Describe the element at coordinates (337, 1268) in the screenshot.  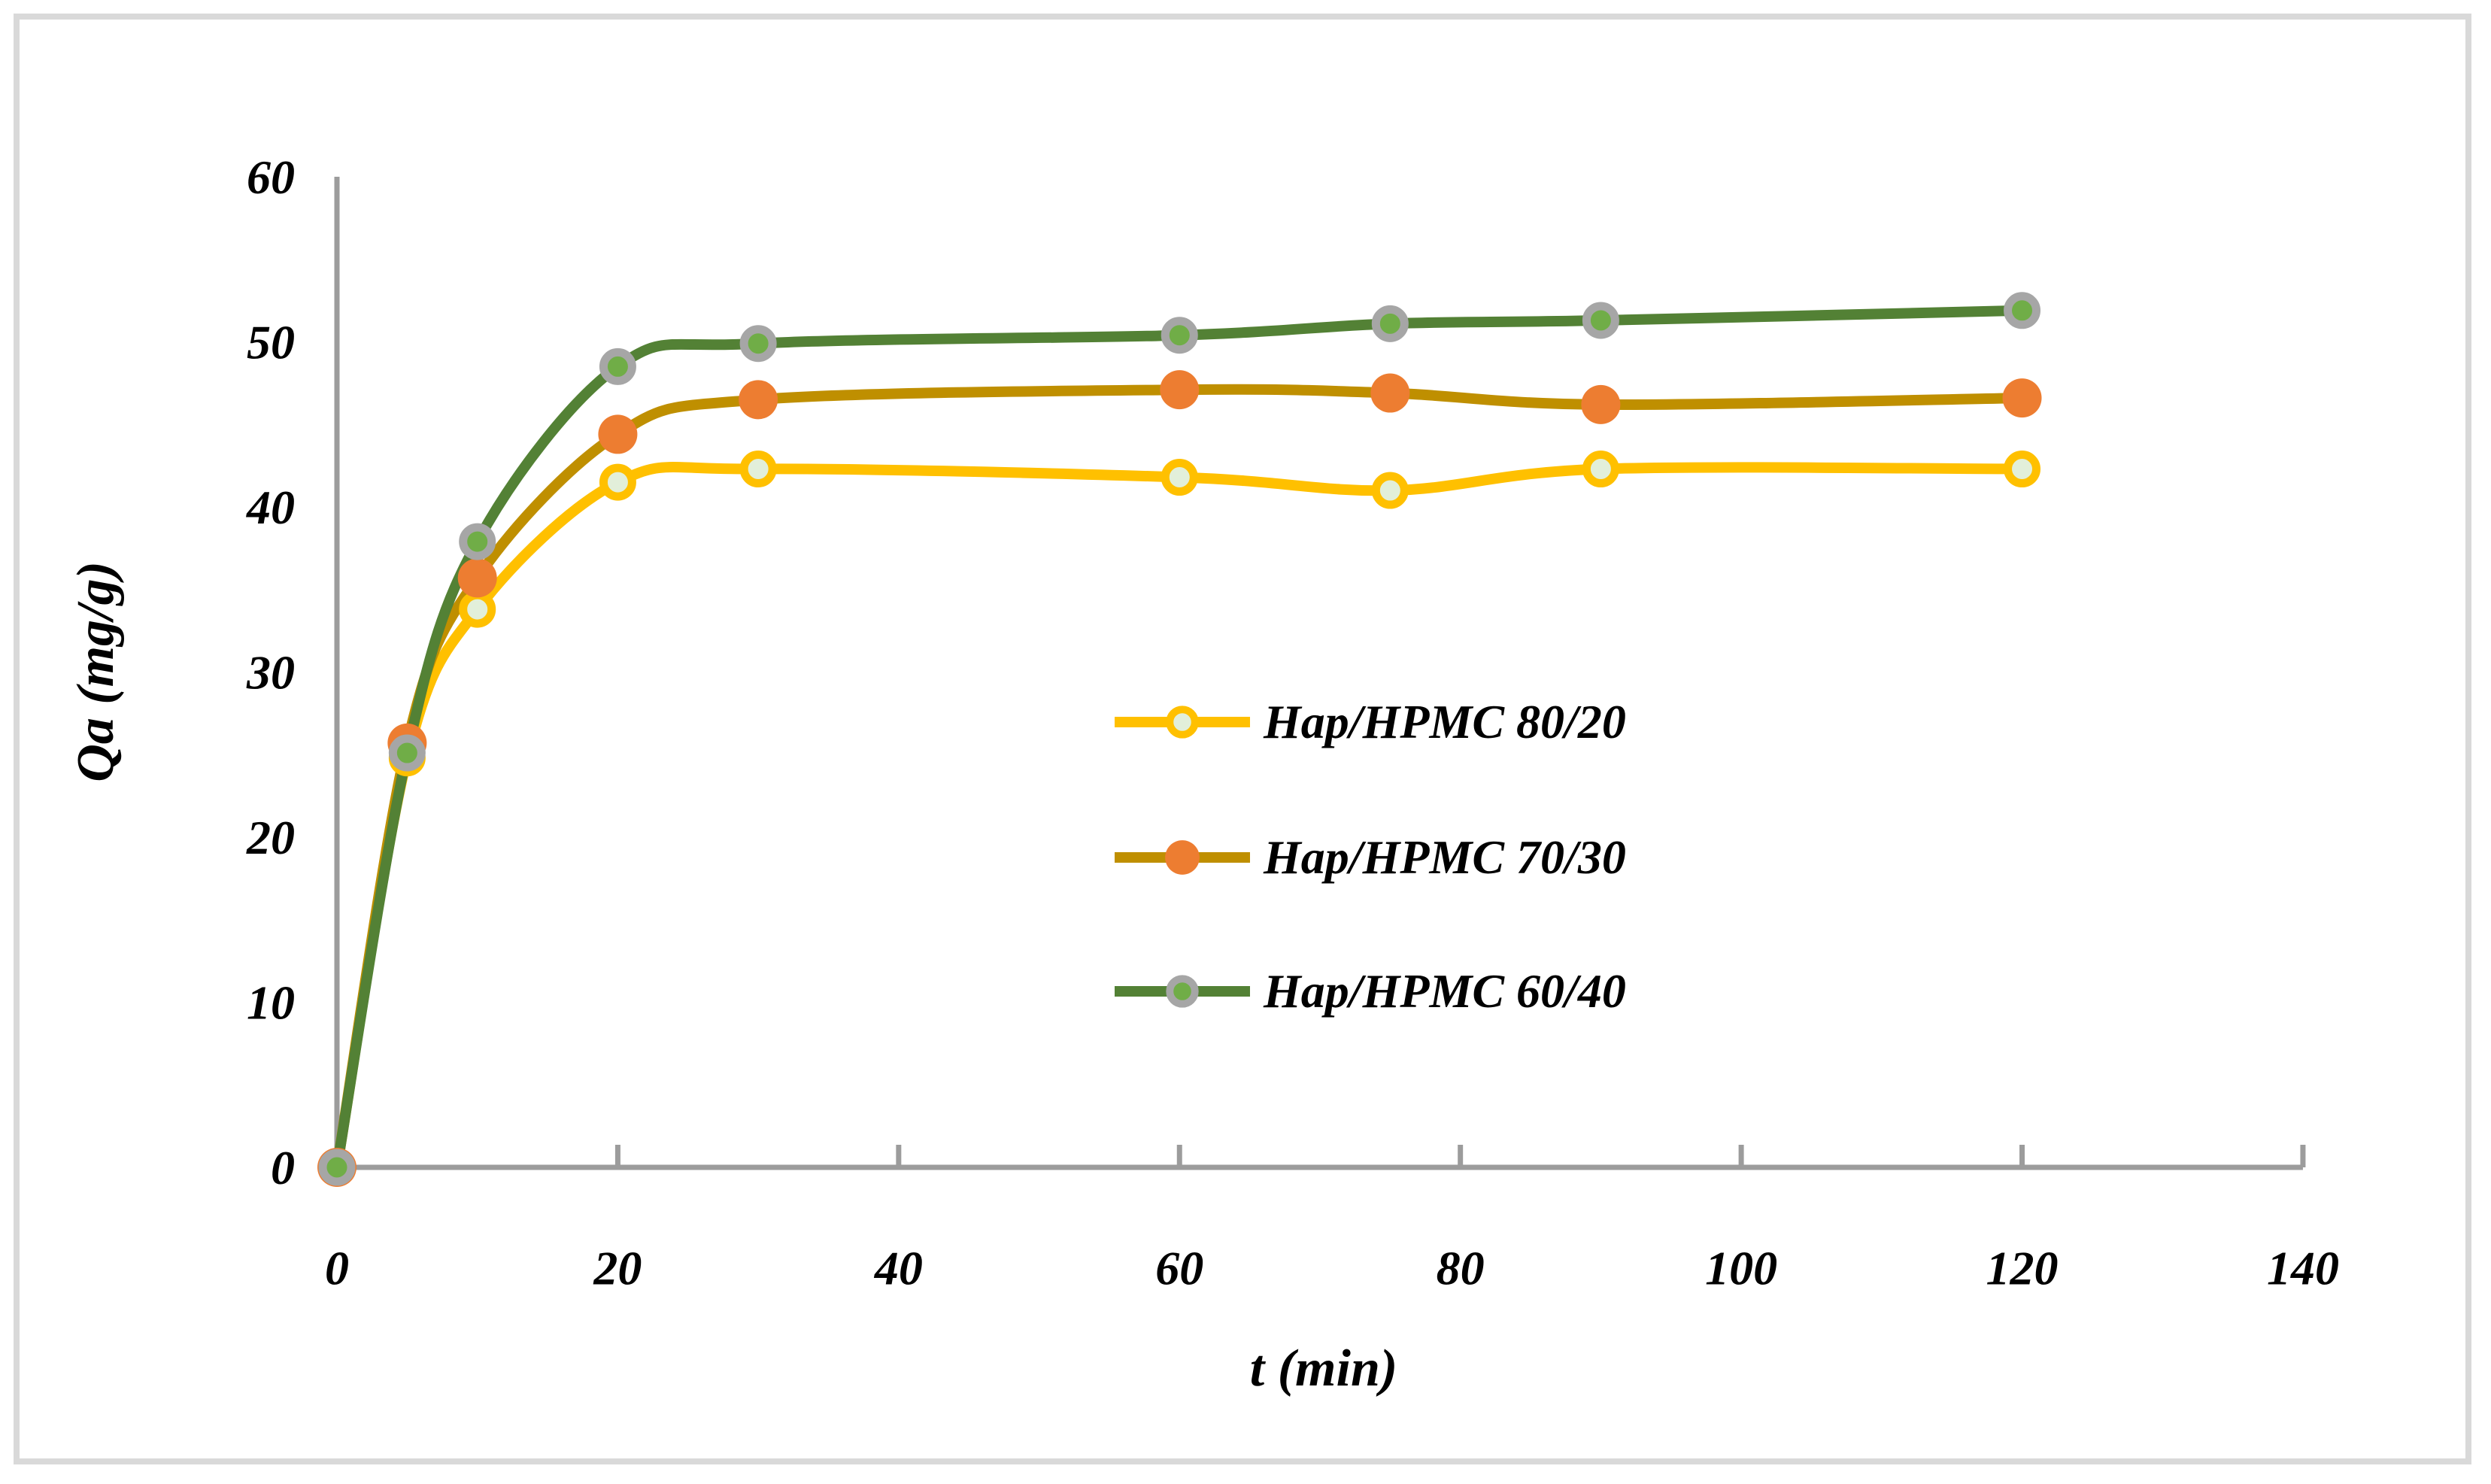
I see `x-tick-label: 0` at that location.